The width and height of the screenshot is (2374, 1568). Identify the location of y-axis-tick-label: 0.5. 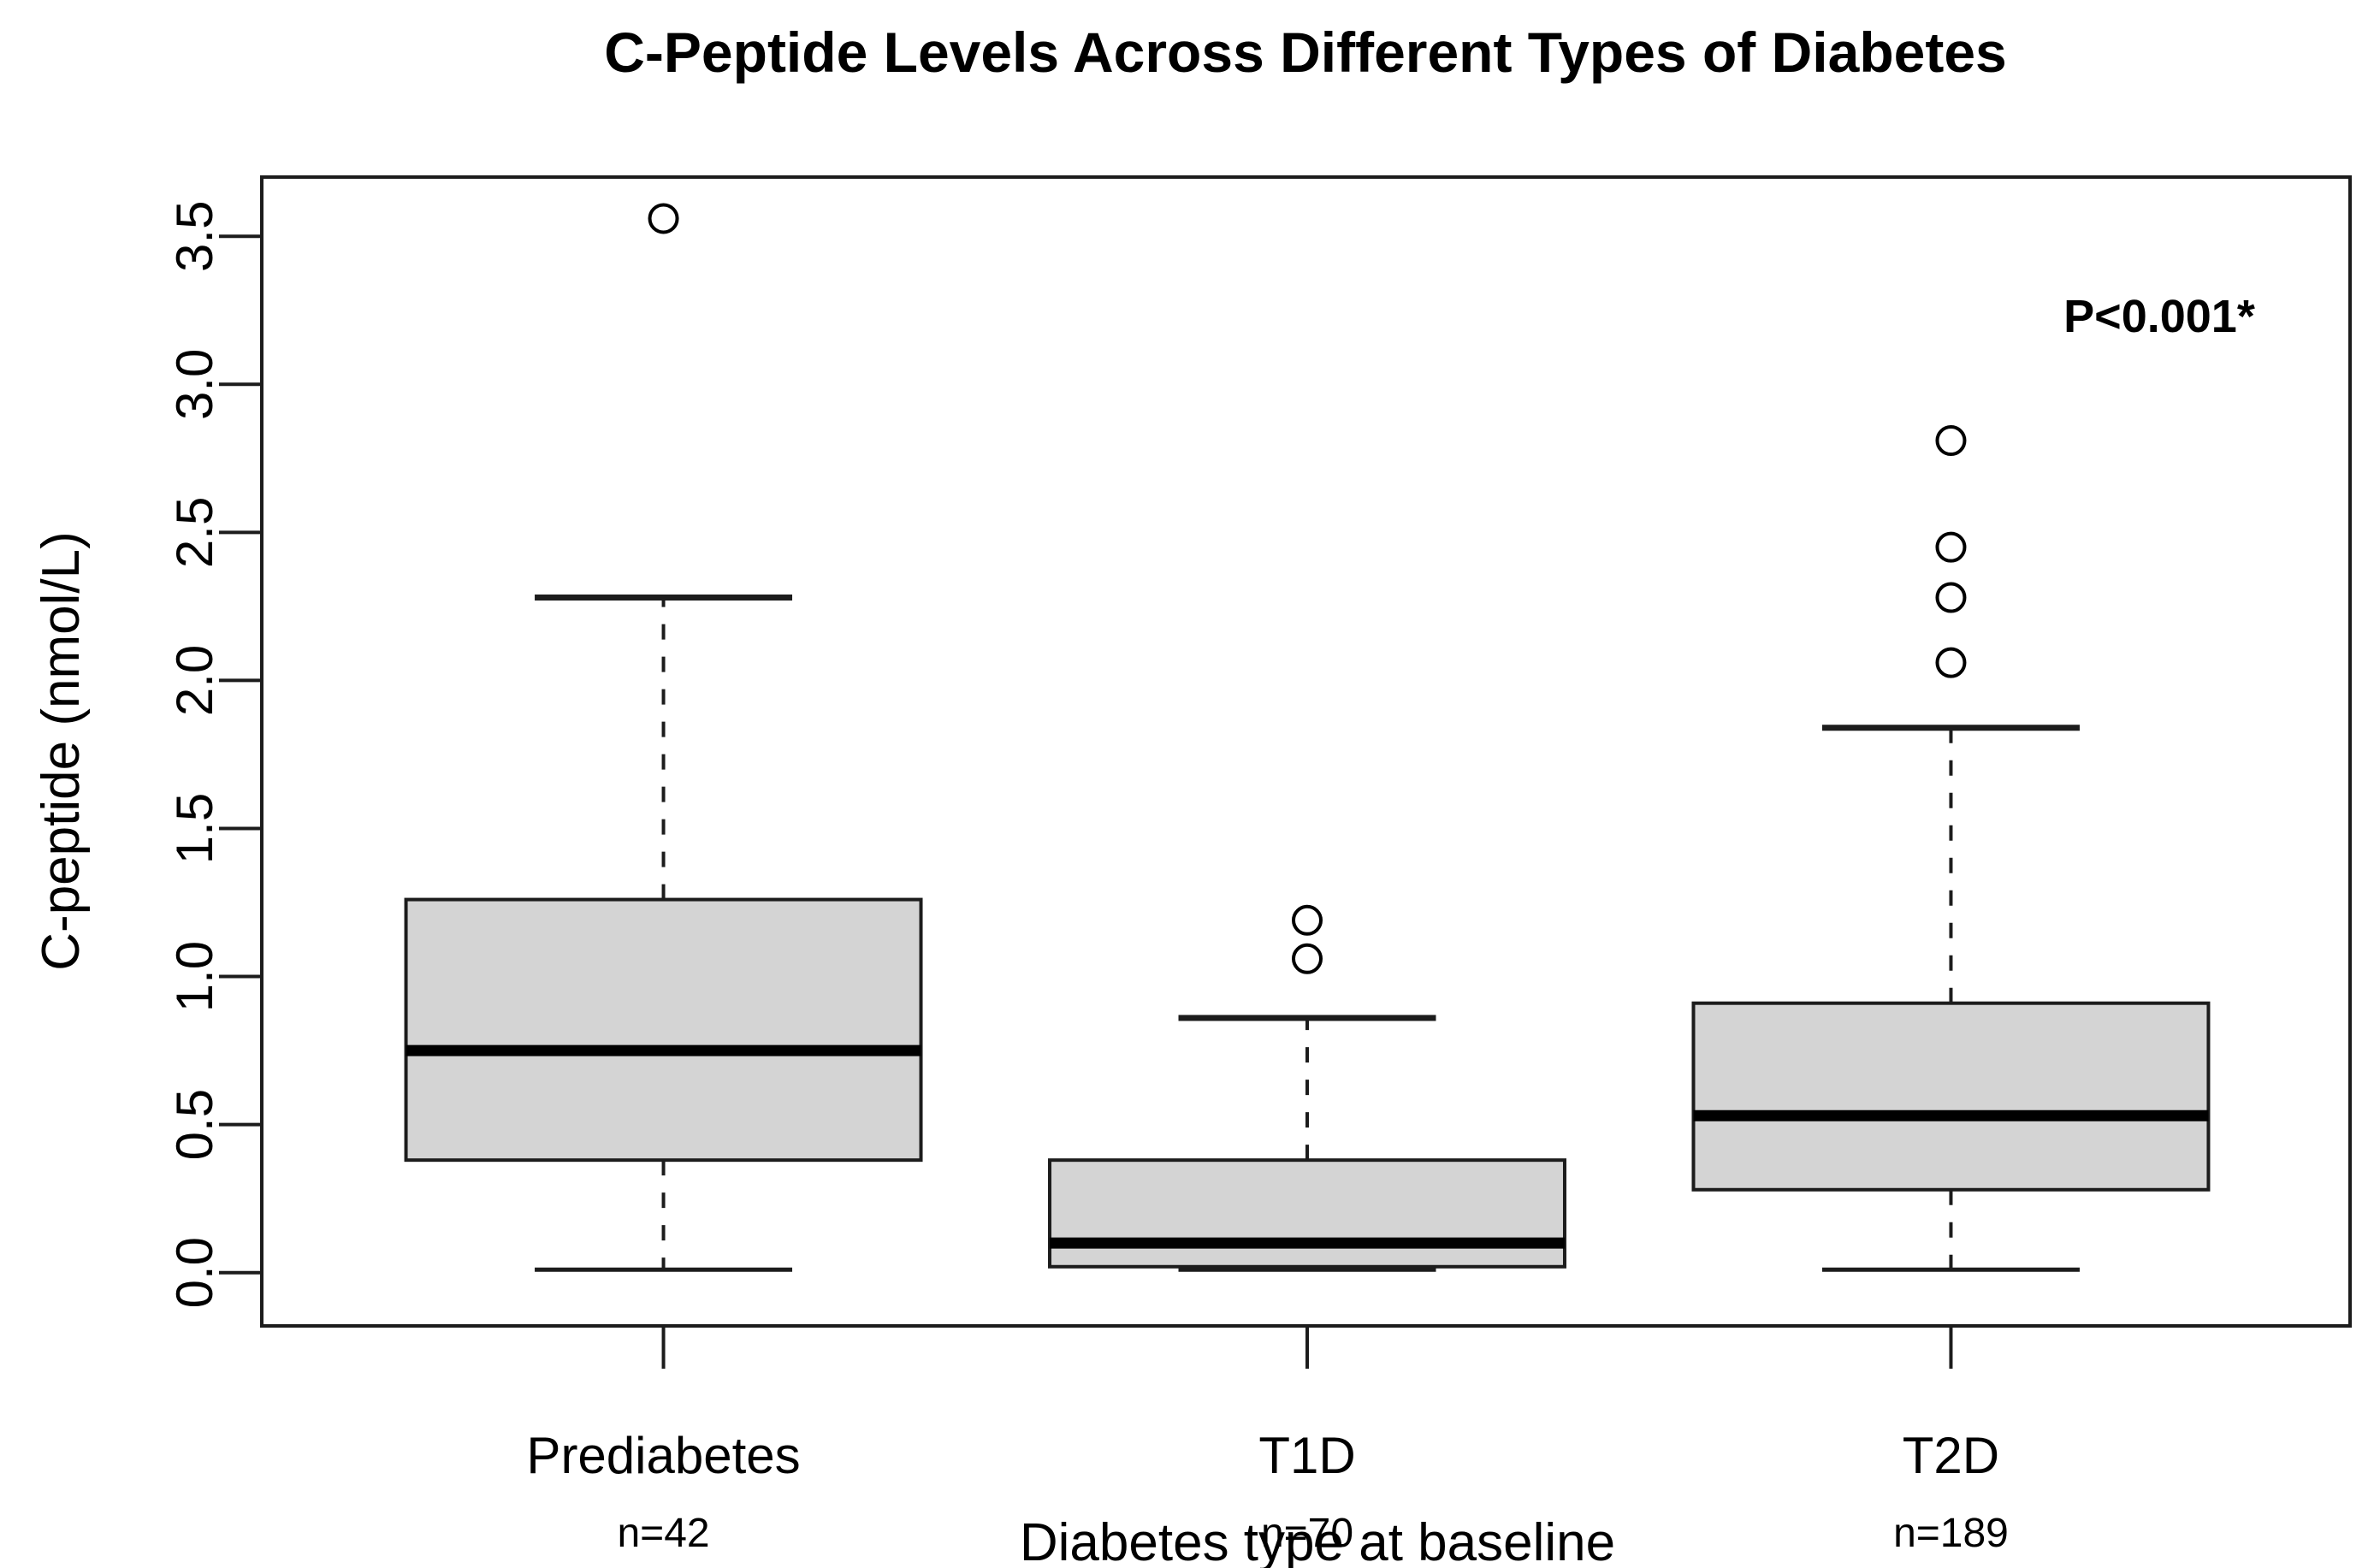
(194, 1124).